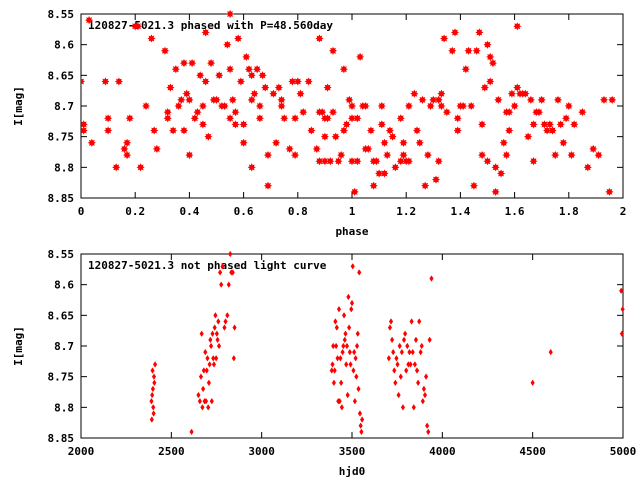 The width and height of the screenshot is (640, 480). I want to click on x-axis-title: phase, so click(351, 231).